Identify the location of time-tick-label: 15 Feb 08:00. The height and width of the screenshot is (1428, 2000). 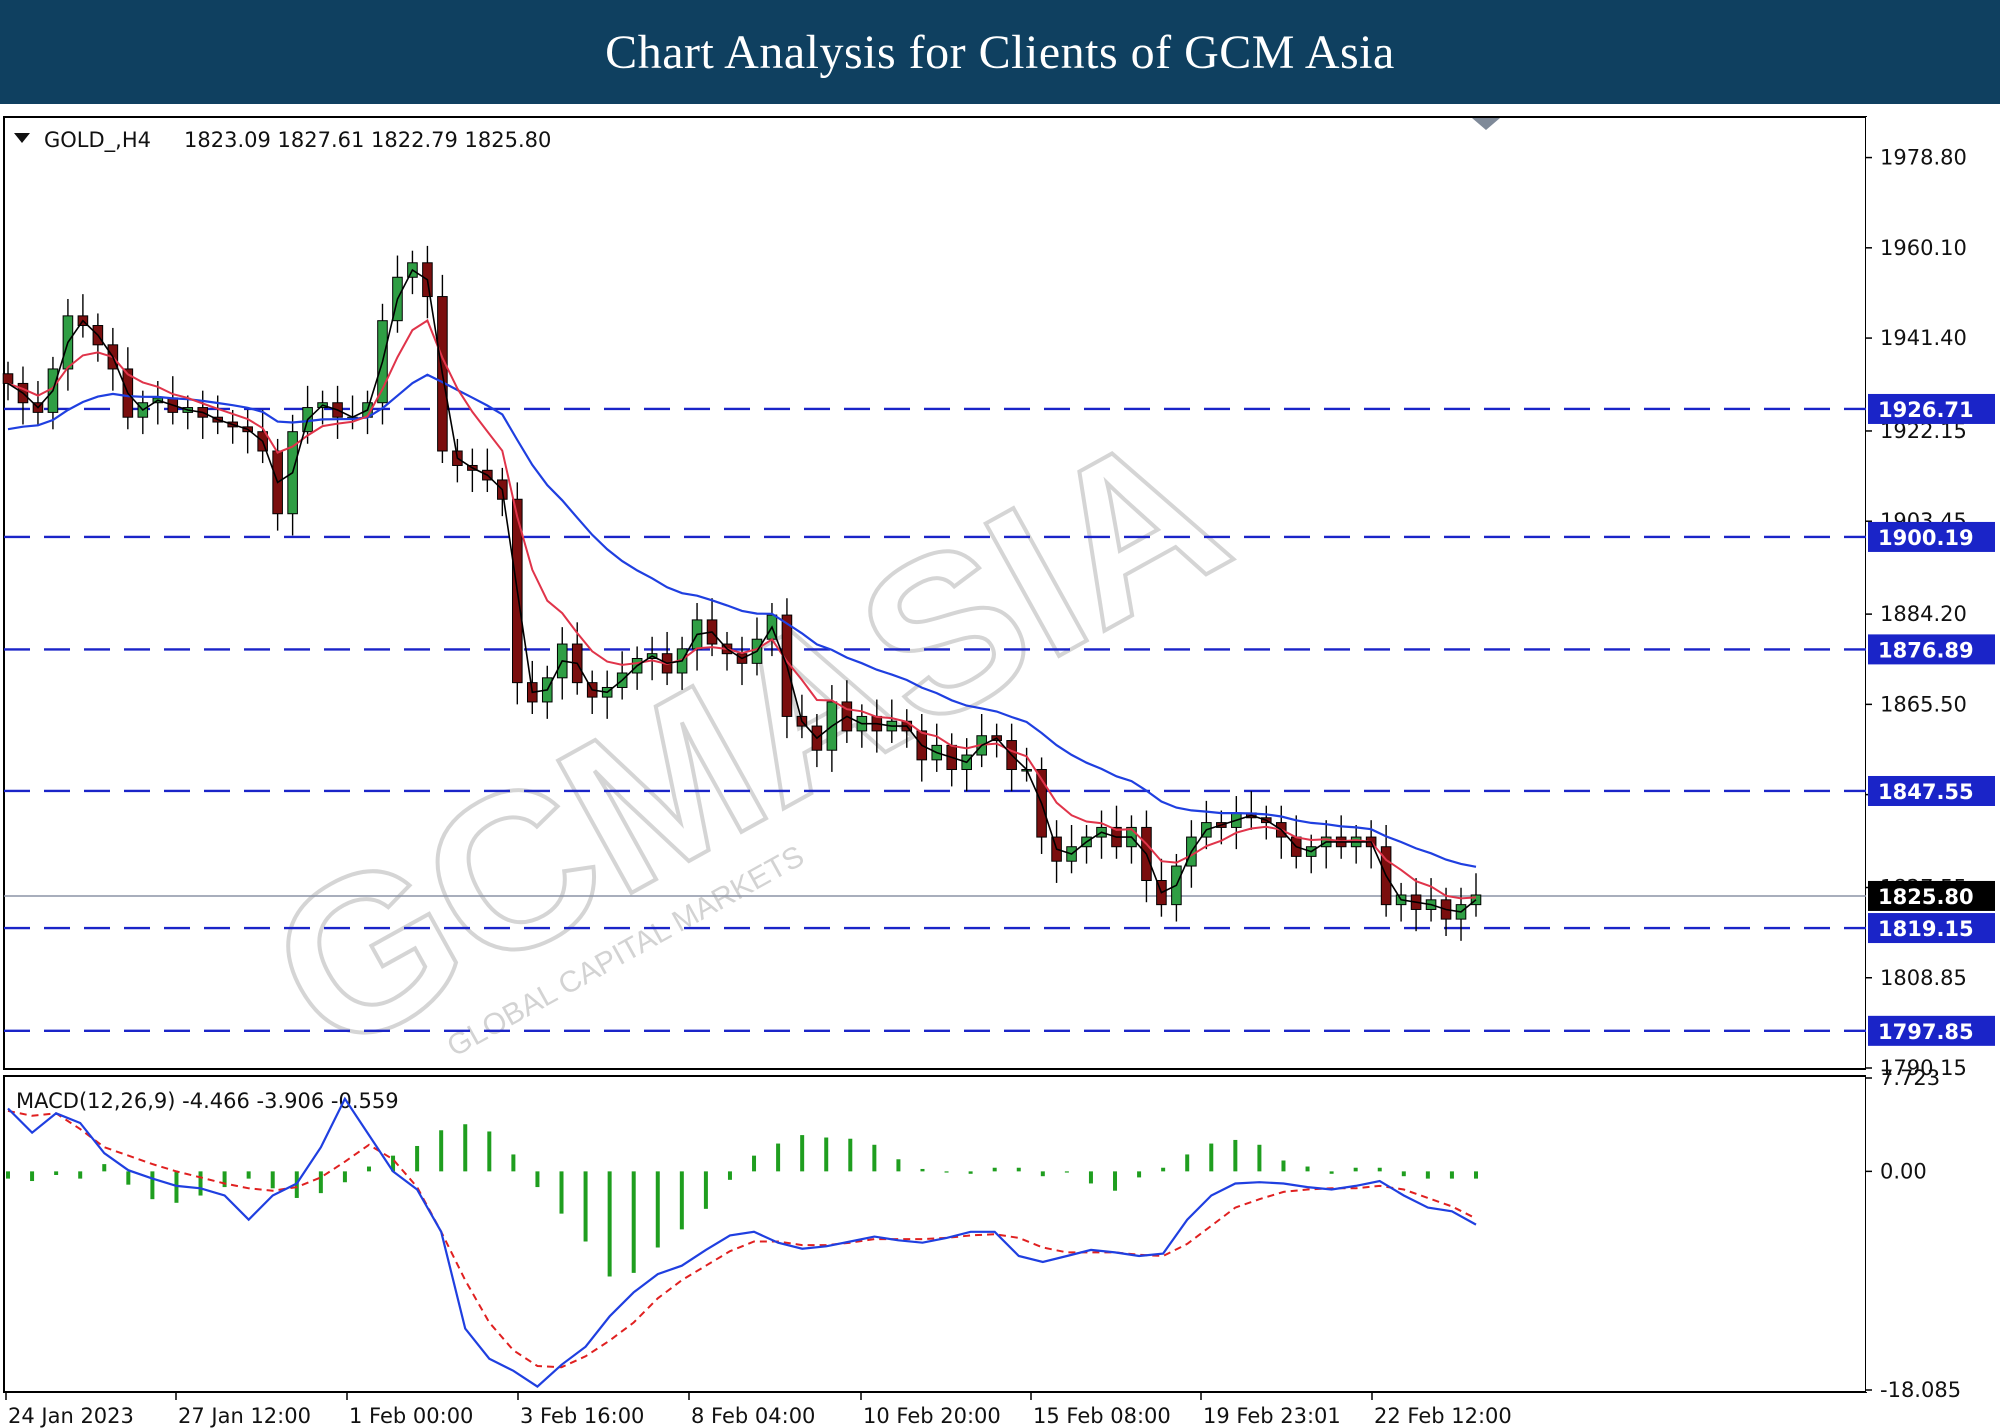
(1102, 1416).